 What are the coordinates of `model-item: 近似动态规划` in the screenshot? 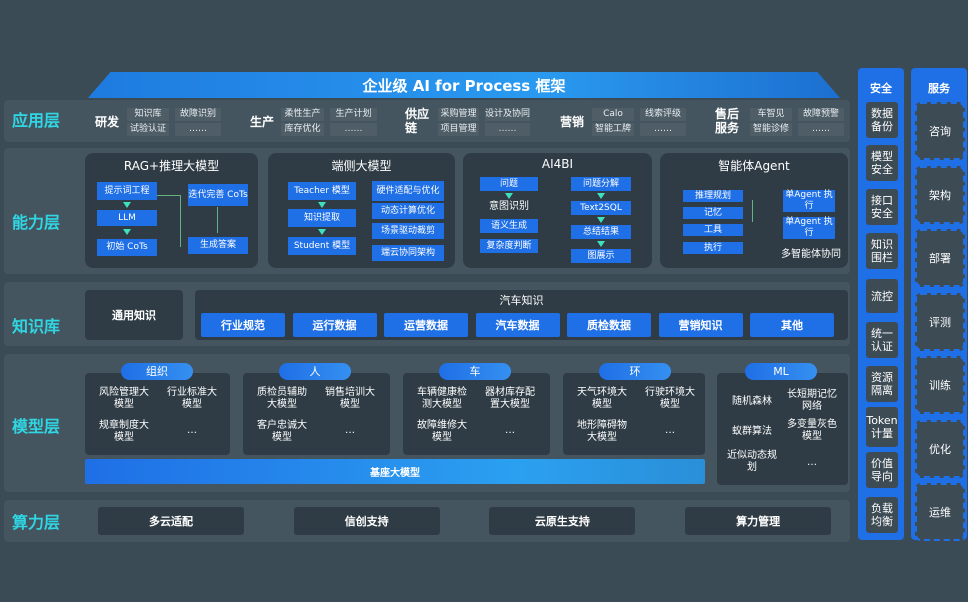 It's located at (752, 461).